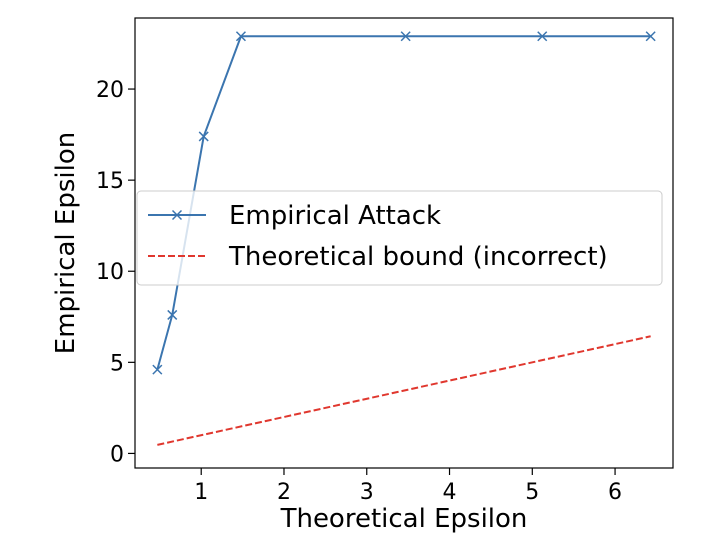 Image resolution: width=718 pixels, height=535 pixels. Describe the element at coordinates (110, 181) in the screenshot. I see `y-tick-label: 15` at that location.